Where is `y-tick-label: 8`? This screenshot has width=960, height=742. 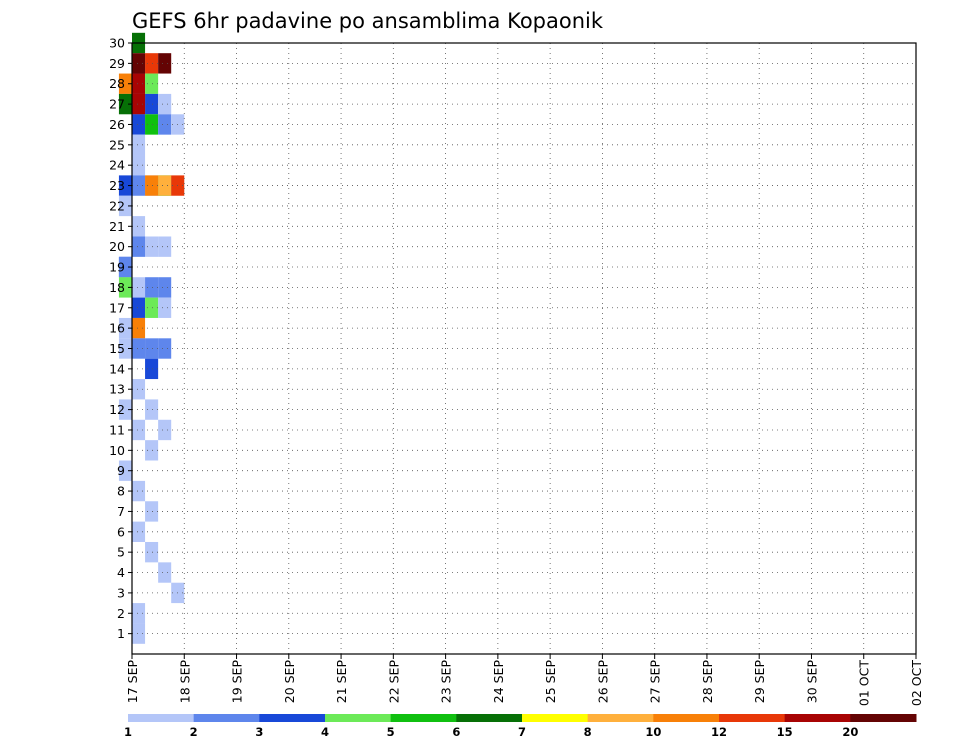 y-tick-label: 8 is located at coordinates (121, 491).